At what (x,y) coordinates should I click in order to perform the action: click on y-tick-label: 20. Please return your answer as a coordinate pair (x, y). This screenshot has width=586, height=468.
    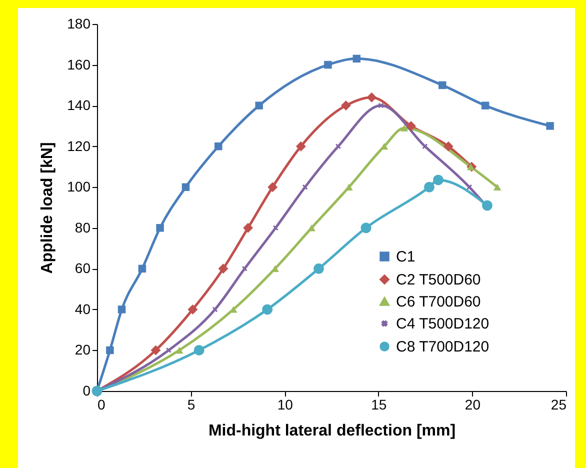
    Looking at the image, I should click on (82, 350).